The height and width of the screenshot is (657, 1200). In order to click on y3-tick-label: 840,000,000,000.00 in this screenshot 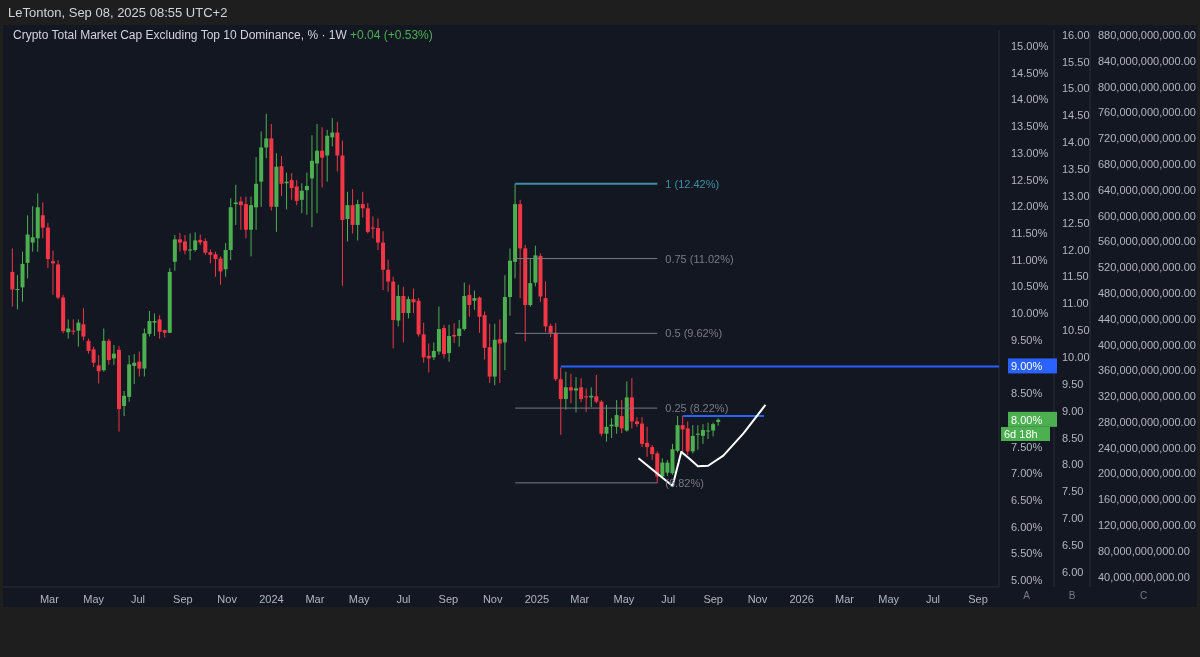, I will do `click(1147, 60)`.